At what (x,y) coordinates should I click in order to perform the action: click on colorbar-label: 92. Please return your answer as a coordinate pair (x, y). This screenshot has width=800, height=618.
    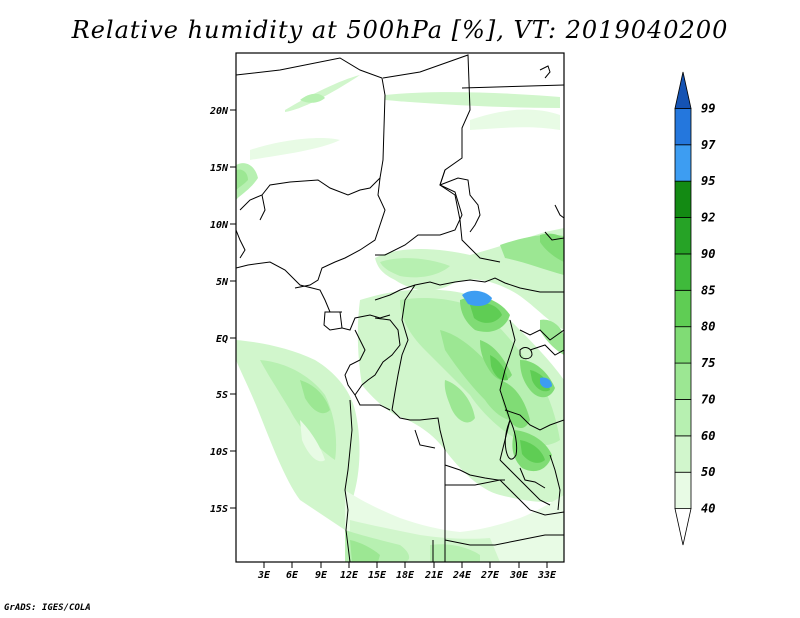
    Looking at the image, I should click on (708, 218).